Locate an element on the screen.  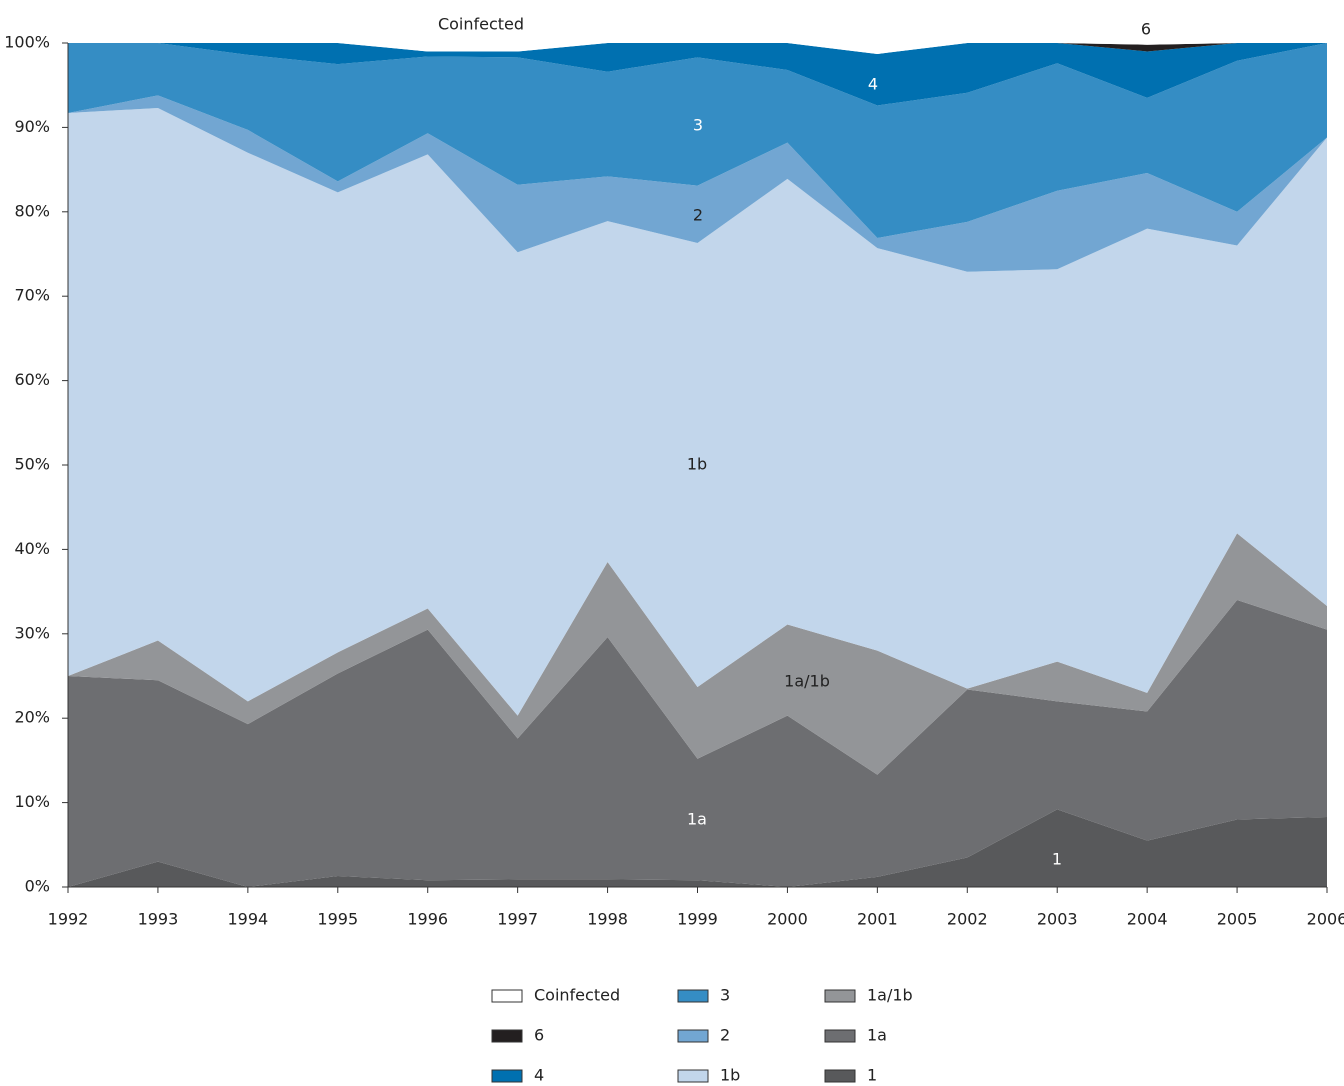
area-label: 3 is located at coordinates (698, 125).